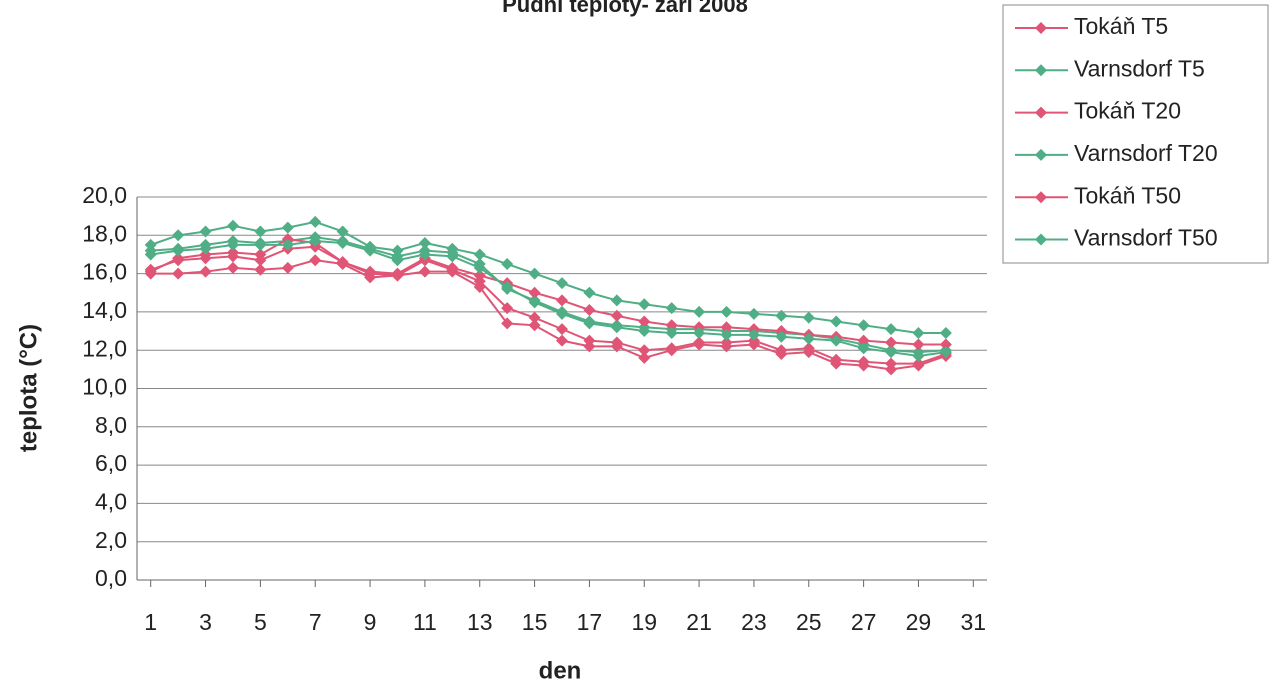  What do you see at coordinates (644, 622) in the screenshot?
I see `x-tick-label: 19` at bounding box center [644, 622].